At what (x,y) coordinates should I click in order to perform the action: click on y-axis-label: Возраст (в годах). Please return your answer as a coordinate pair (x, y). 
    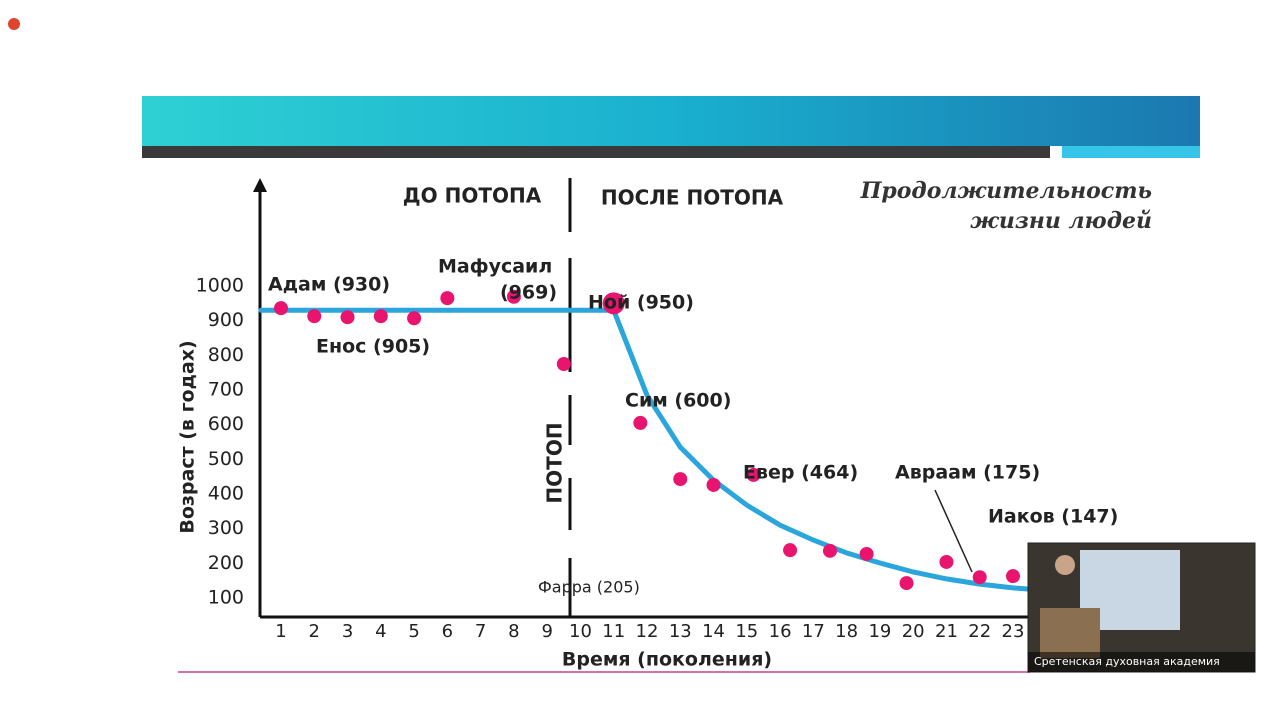
    Looking at the image, I should click on (188, 436).